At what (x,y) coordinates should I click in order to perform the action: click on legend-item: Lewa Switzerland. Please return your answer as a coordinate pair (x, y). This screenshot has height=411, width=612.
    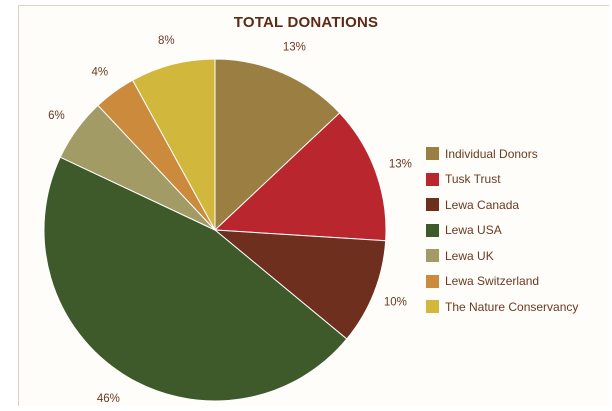
    Looking at the image, I should click on (502, 282).